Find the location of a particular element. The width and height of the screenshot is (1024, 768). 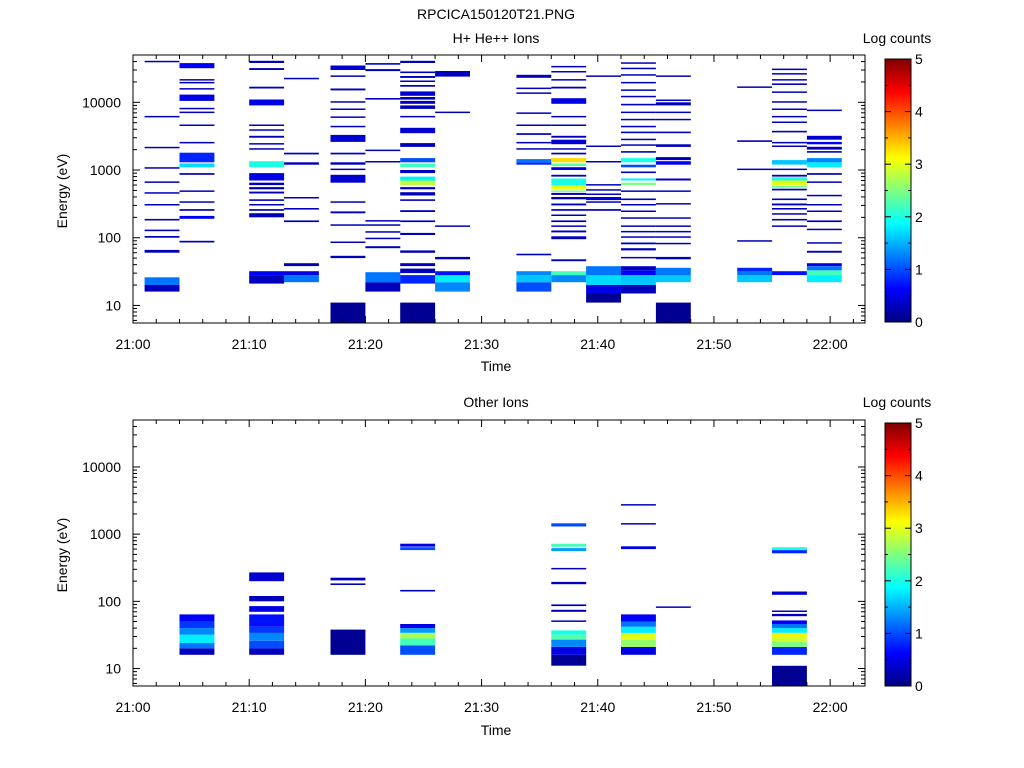

x-tick-label: 21:50 is located at coordinates (713, 344).